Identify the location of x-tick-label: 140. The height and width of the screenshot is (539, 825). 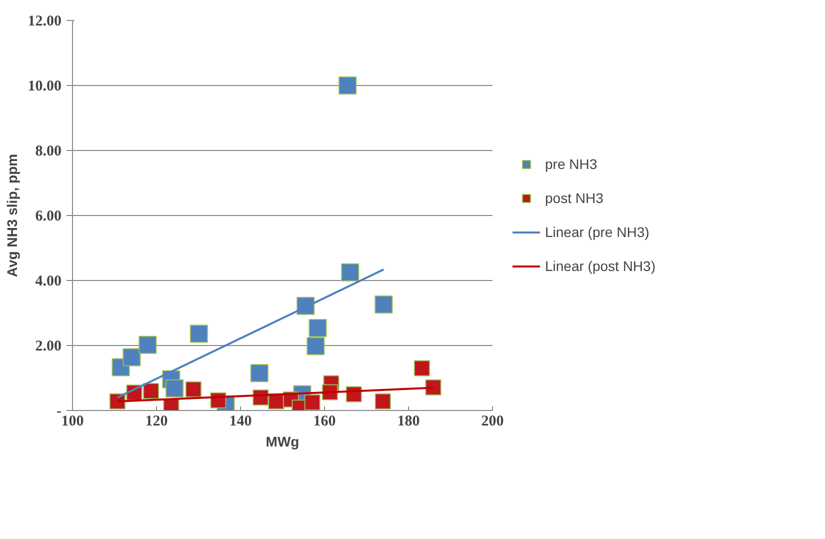
(240, 422).